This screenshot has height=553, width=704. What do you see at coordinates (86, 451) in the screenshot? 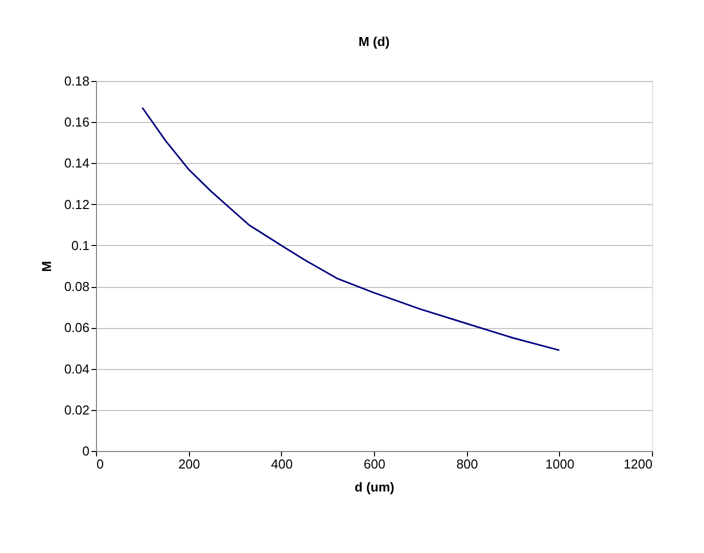
I see `y-tick-label: 0` at bounding box center [86, 451].